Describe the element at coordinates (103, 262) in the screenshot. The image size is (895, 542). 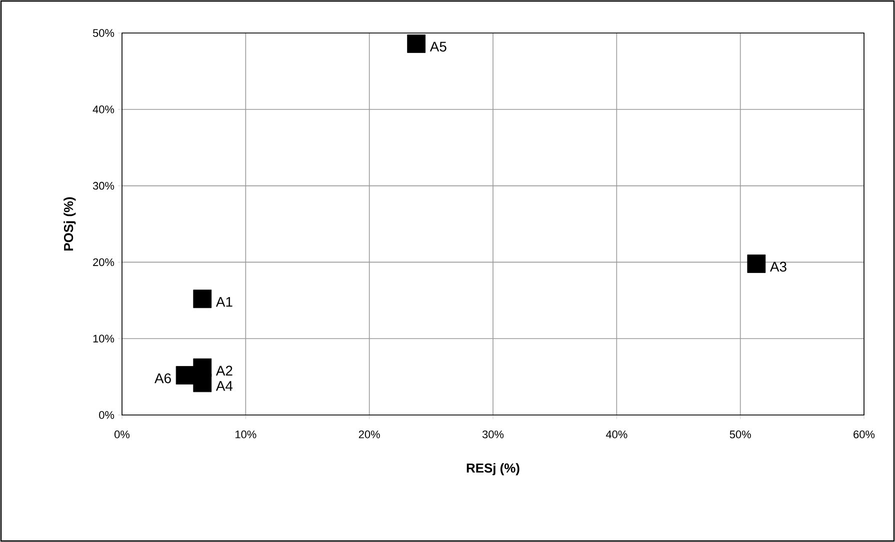
I see `y-tick-label: 20%` at that location.